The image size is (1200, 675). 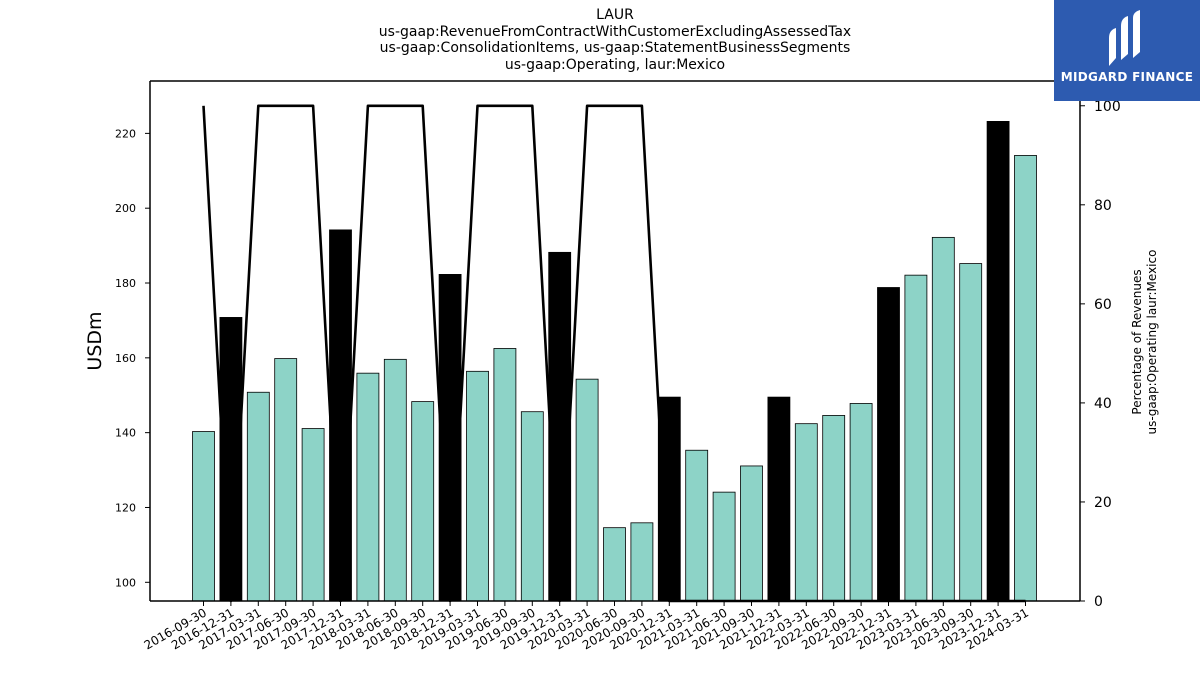 What do you see at coordinates (125, 358) in the screenshot?
I see `y-tick-label-160: 160` at bounding box center [125, 358].